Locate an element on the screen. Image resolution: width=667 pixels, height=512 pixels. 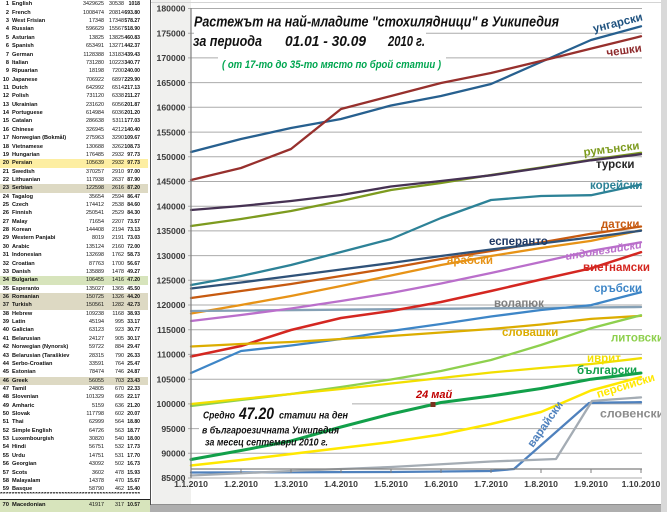
svg-text: литовски is located at coordinates (637, 339).